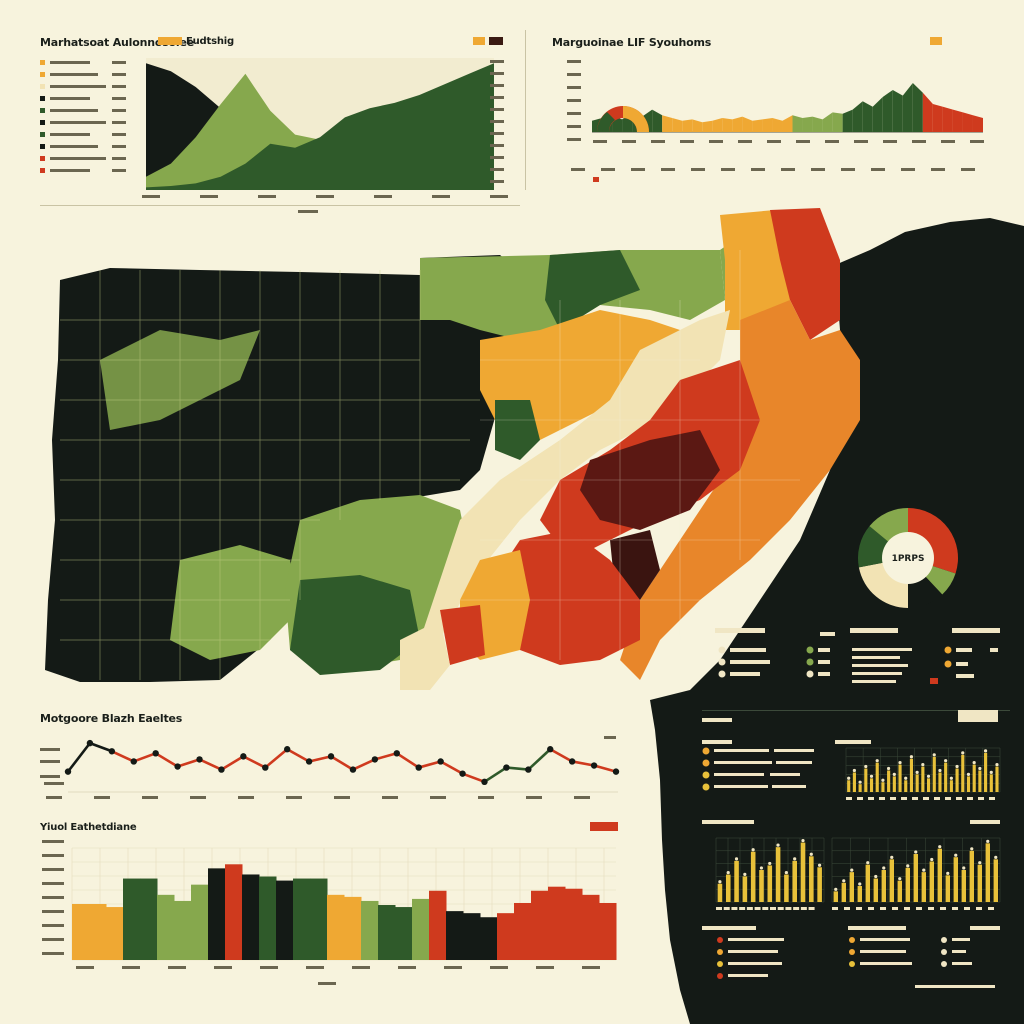 This screenshot has height=1024, width=1024. What do you see at coordinates (570, 597) in the screenshot?
I see `map-red-south` at bounding box center [570, 597].